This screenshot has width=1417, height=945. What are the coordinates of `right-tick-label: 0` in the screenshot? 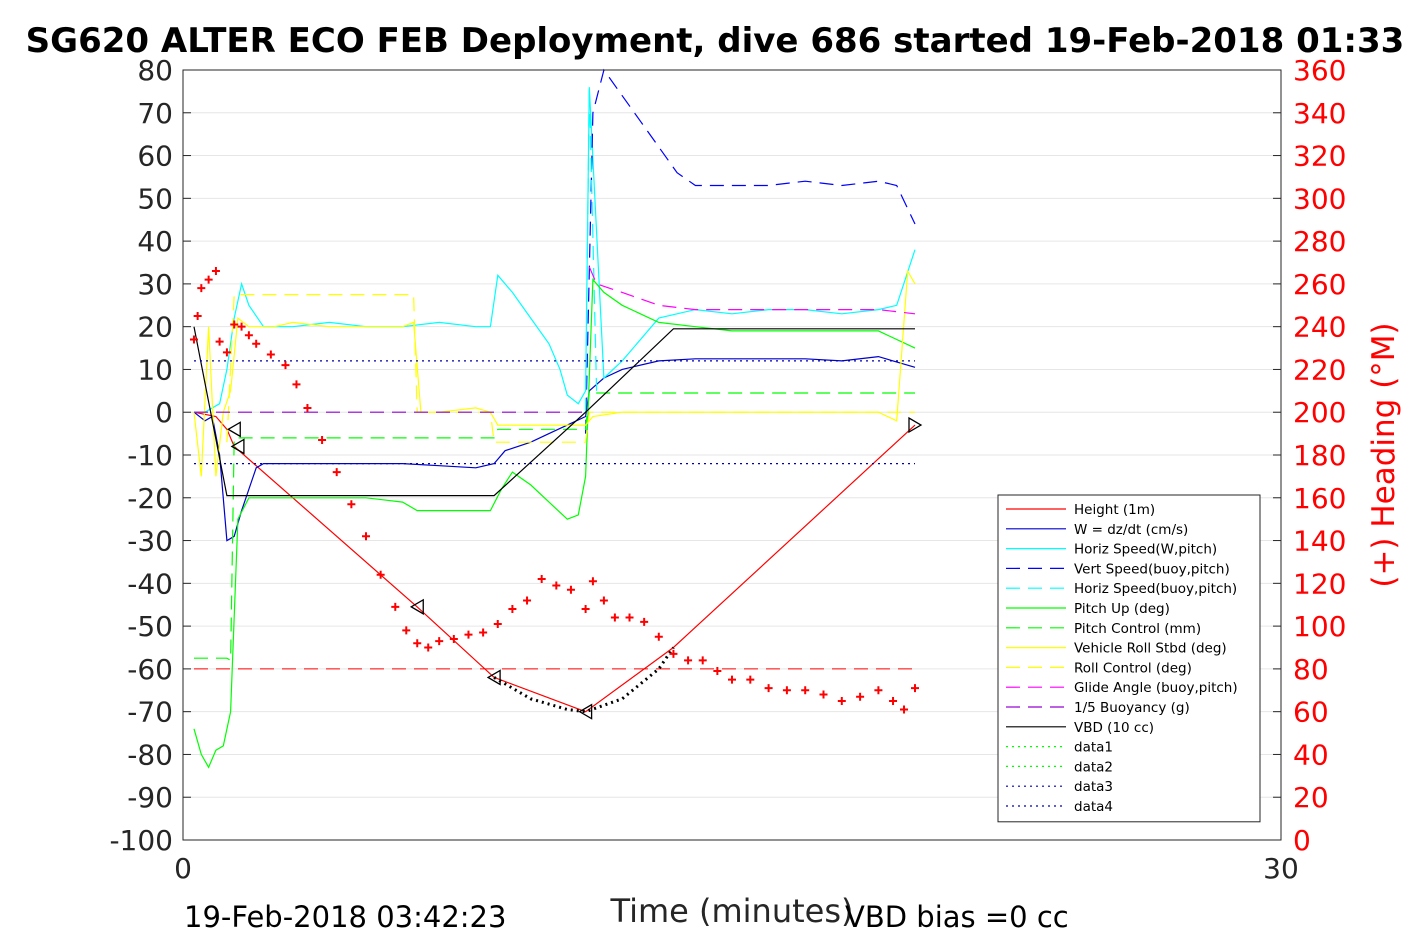 It's located at (1302, 840).